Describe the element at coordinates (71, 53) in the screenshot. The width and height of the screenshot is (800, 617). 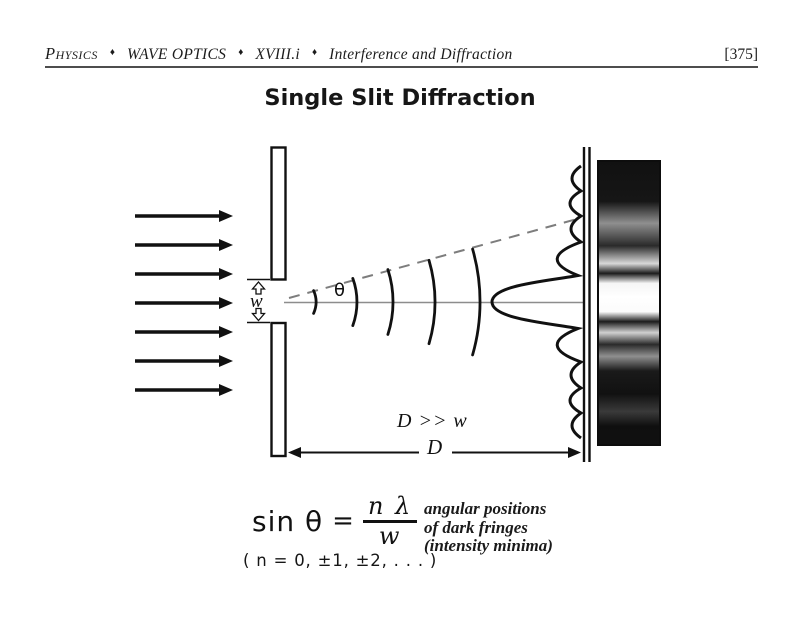
I see `header-course: Physics` at that location.